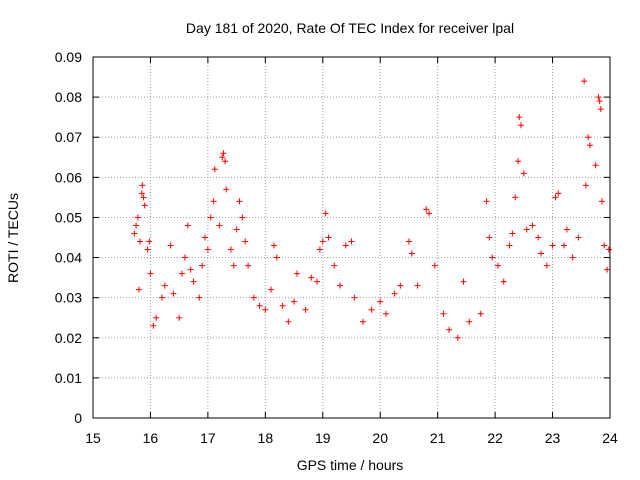 The width and height of the screenshot is (640, 480). What do you see at coordinates (13, 238) in the screenshot?
I see `y-axis-title: ROTI / TECUs` at bounding box center [13, 238].